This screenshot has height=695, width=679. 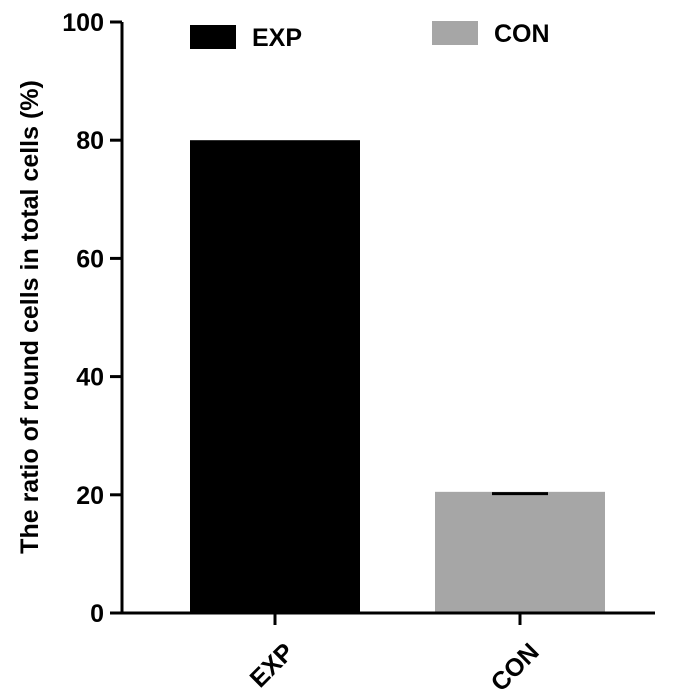 I want to click on y-tick-label: 100, so click(x=83, y=23).